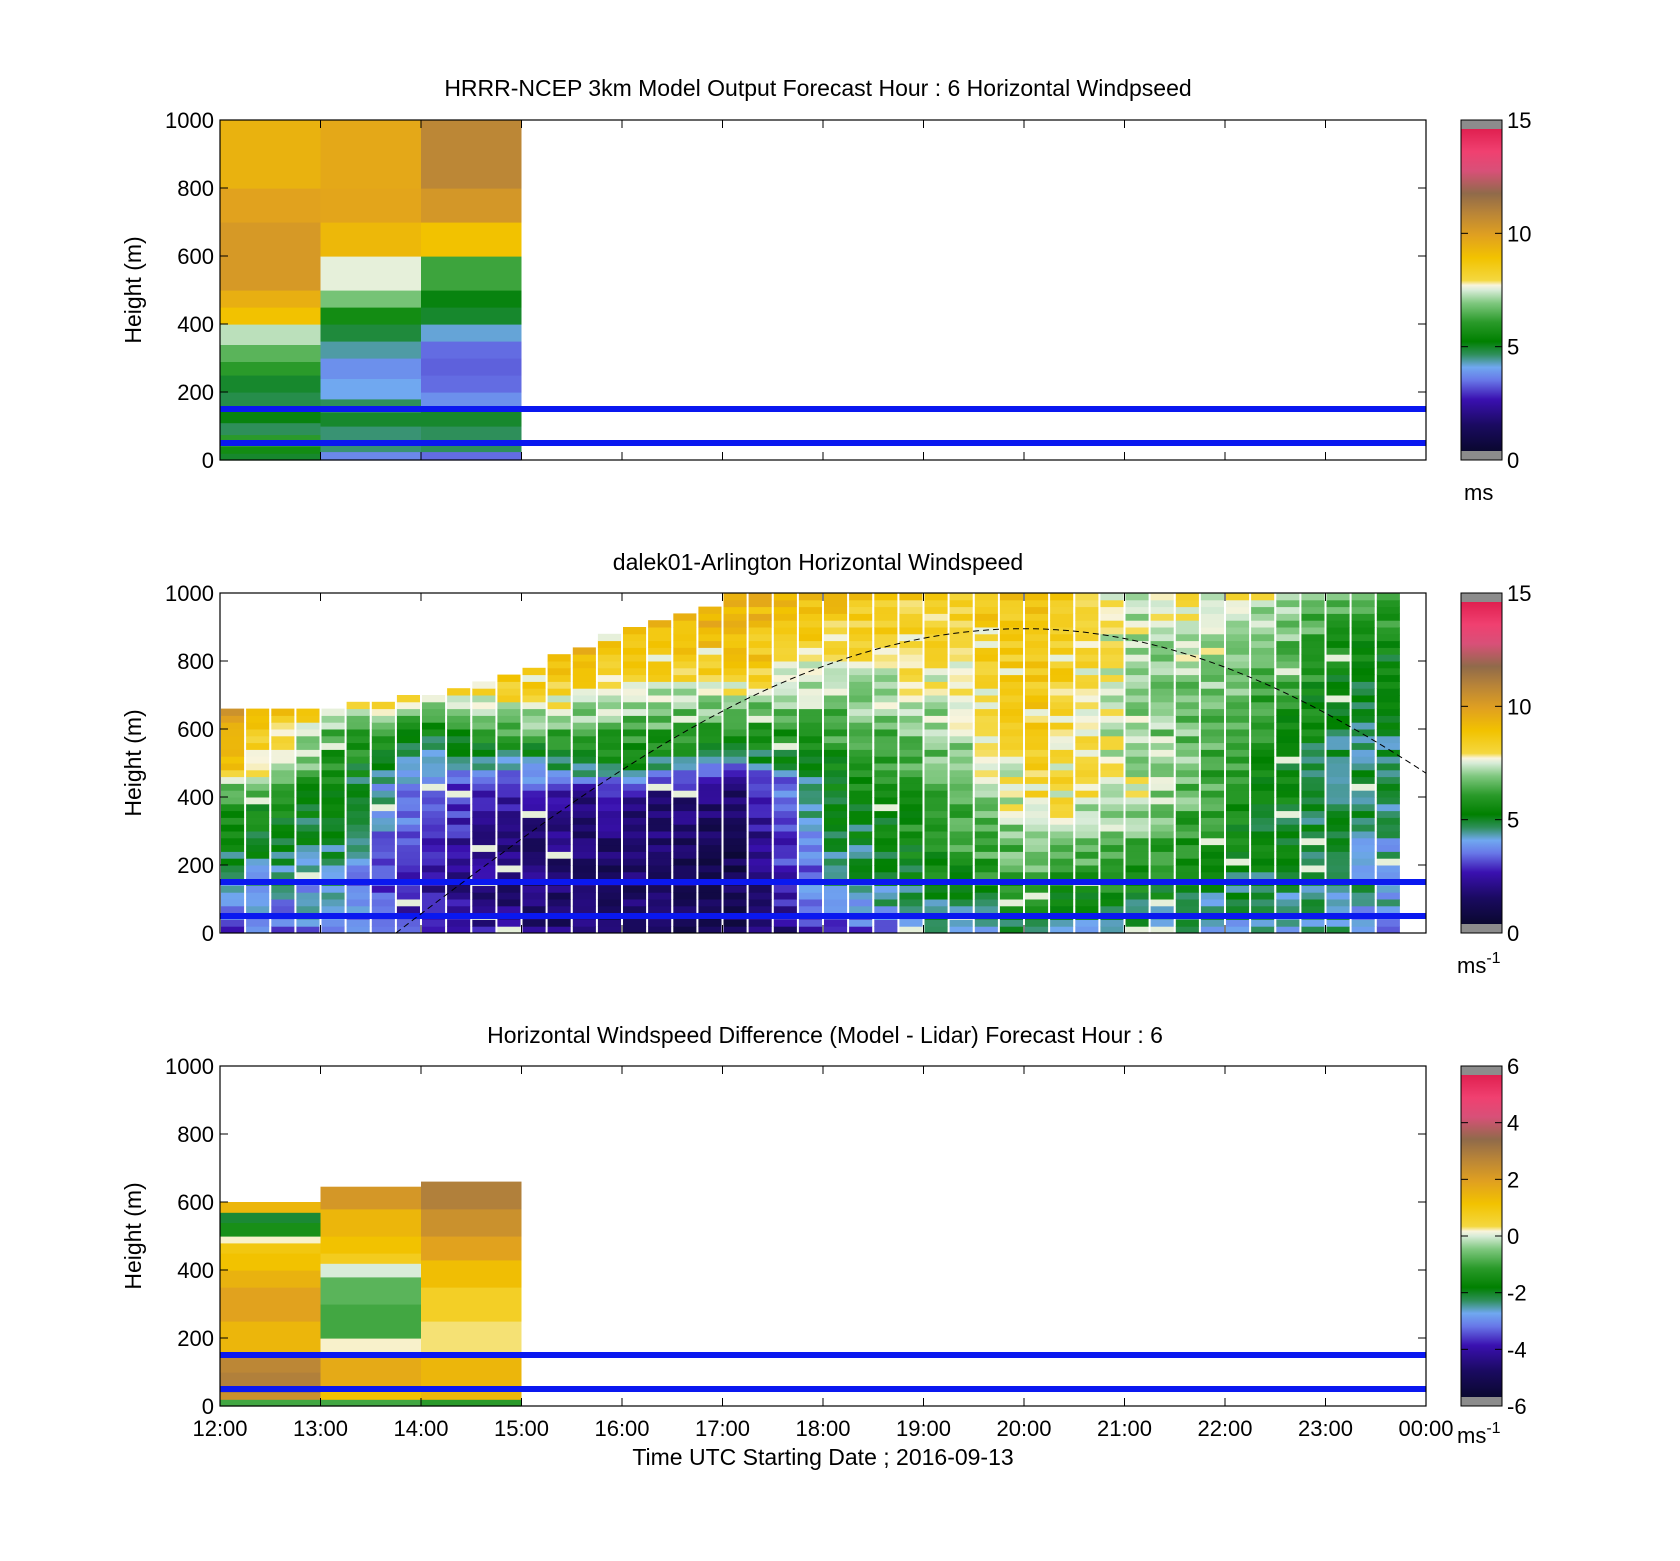  I want to click on y-axis-label: Height (m), so click(133, 289).